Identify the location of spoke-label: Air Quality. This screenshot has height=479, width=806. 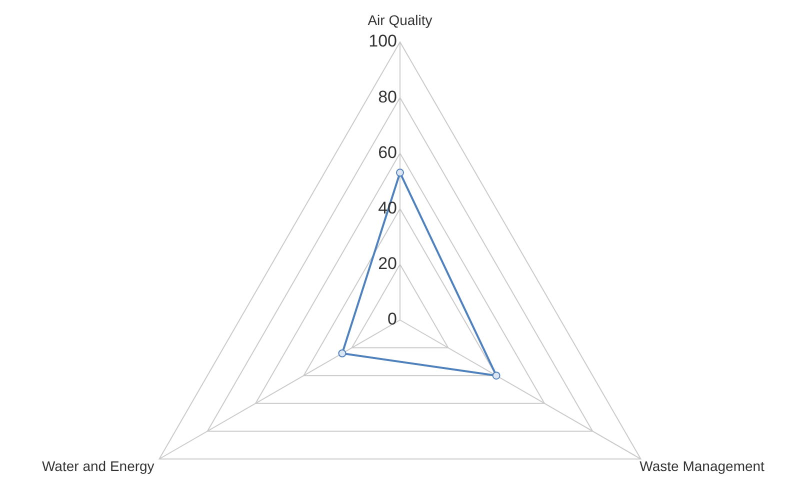
(400, 20).